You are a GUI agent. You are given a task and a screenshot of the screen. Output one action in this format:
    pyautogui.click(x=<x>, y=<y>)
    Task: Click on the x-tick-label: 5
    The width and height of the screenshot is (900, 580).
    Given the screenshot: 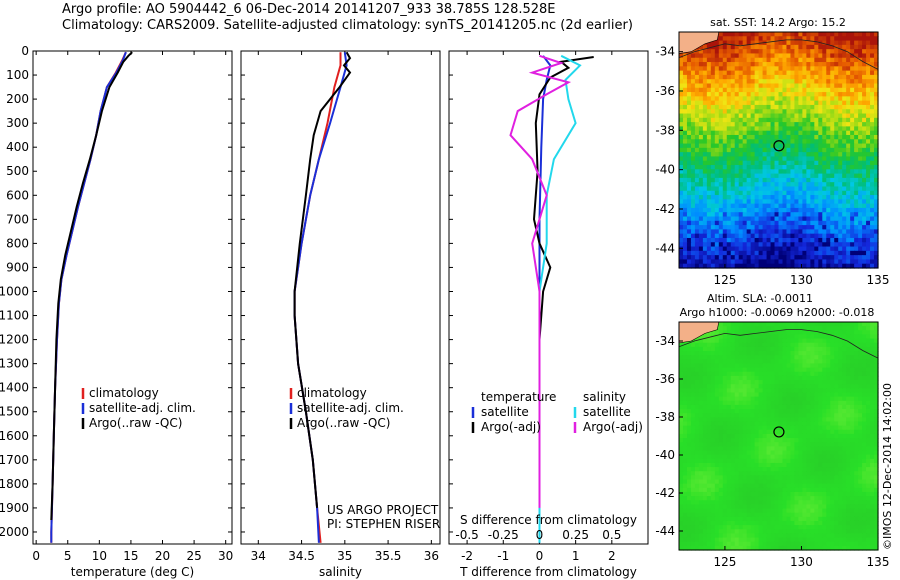 What is the action you would take?
    pyautogui.click(x=68, y=556)
    